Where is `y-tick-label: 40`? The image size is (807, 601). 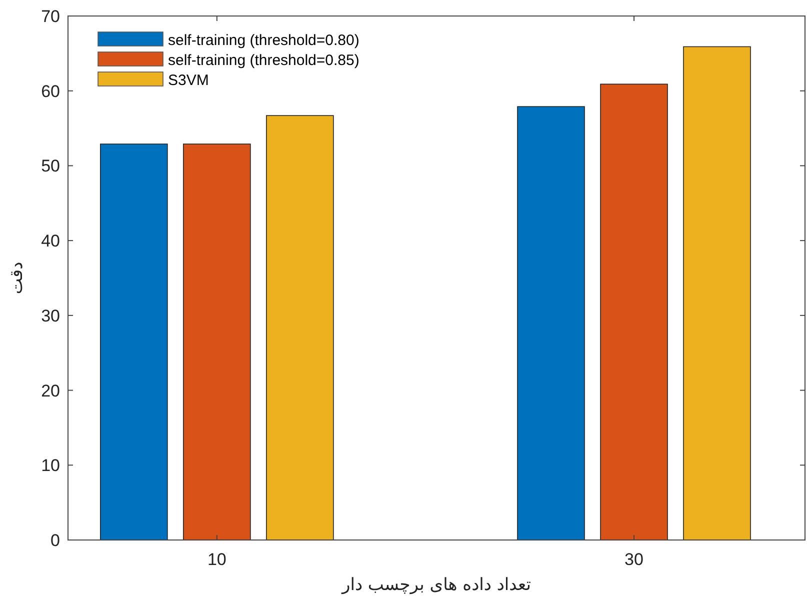 y-tick-label: 40 is located at coordinates (50, 241).